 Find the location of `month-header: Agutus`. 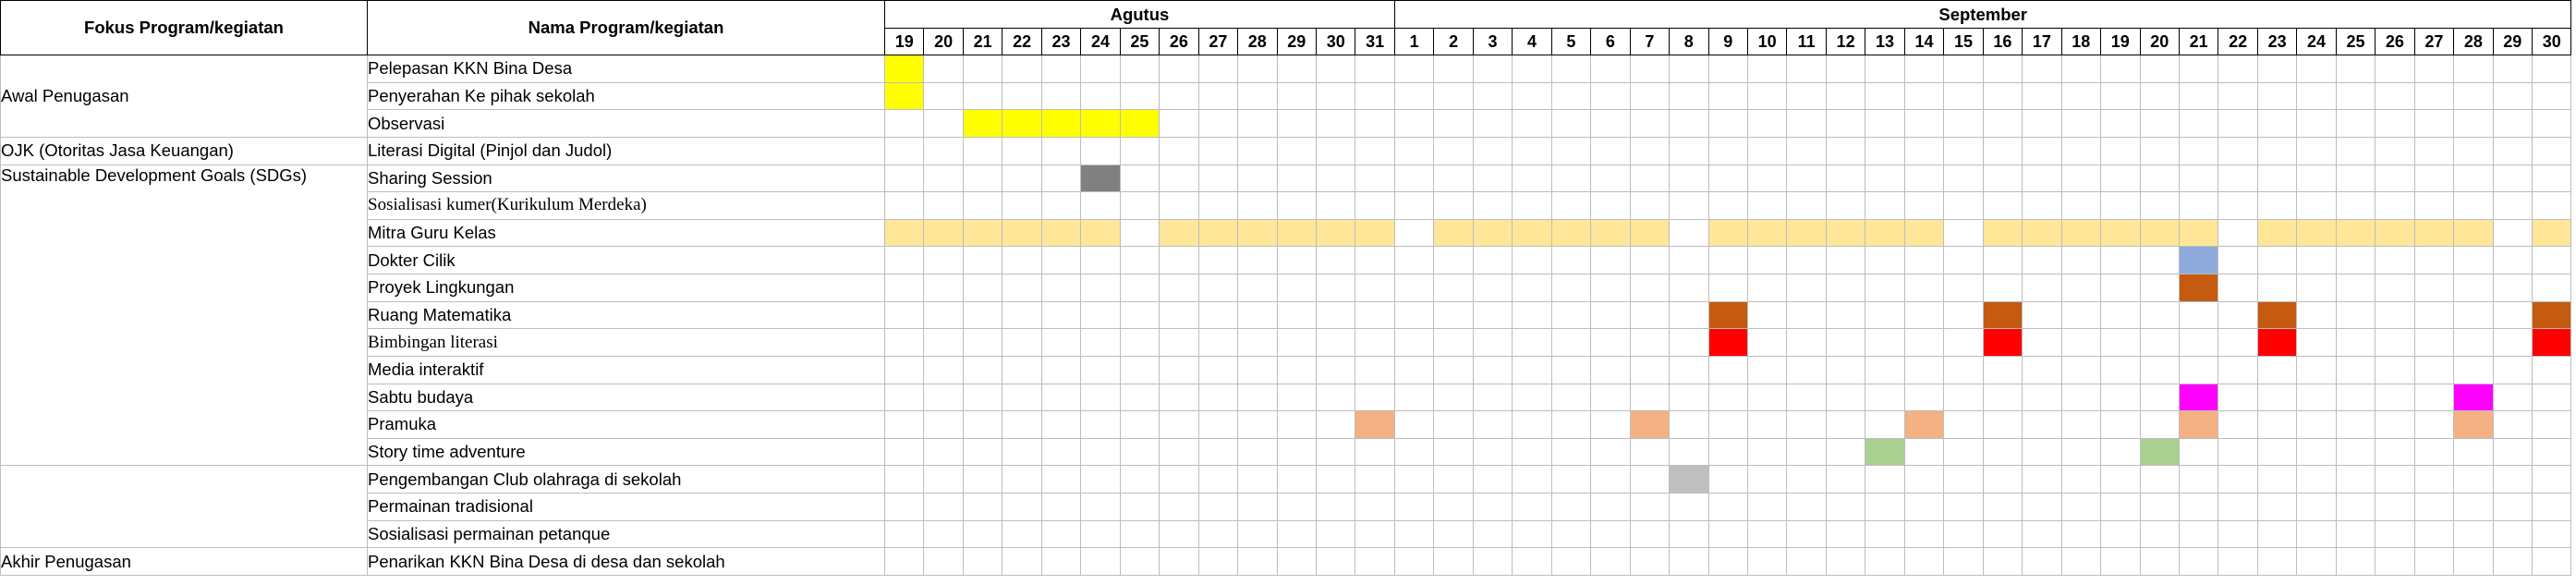

month-header: Agutus is located at coordinates (1139, 14).